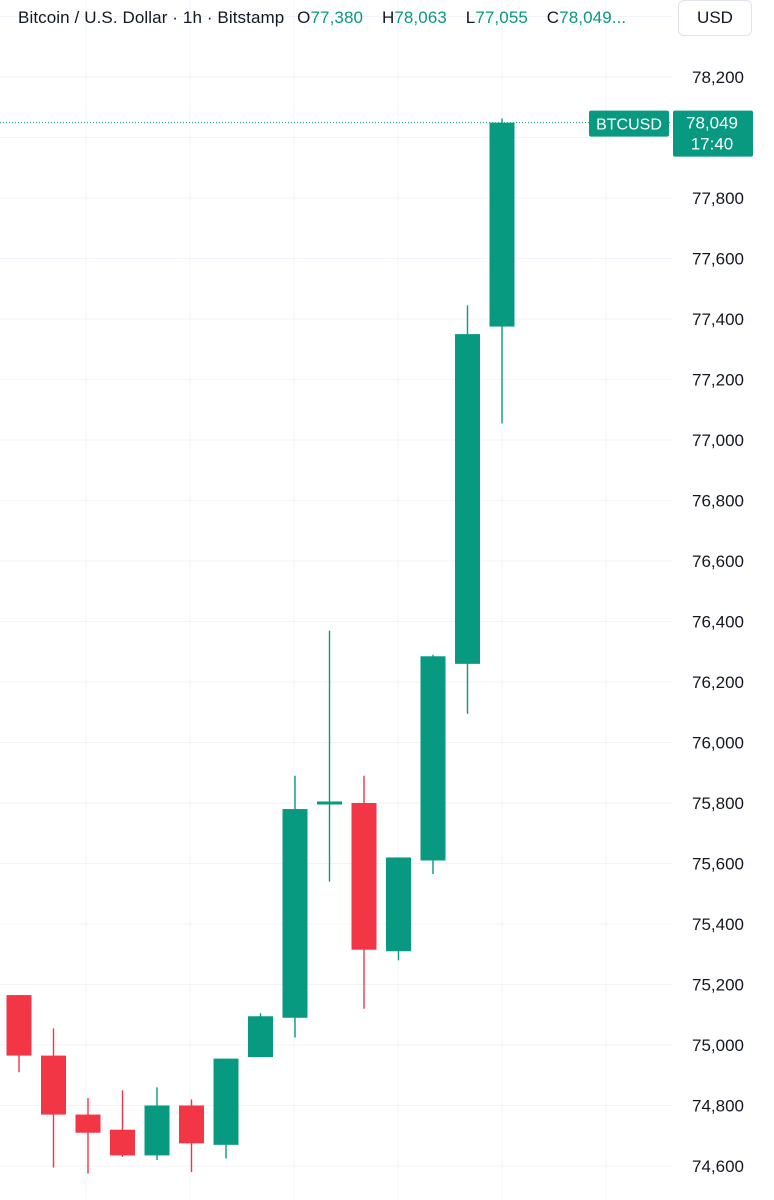 The height and width of the screenshot is (1200, 774). I want to click on last-price-label: 78,049, so click(712, 123).